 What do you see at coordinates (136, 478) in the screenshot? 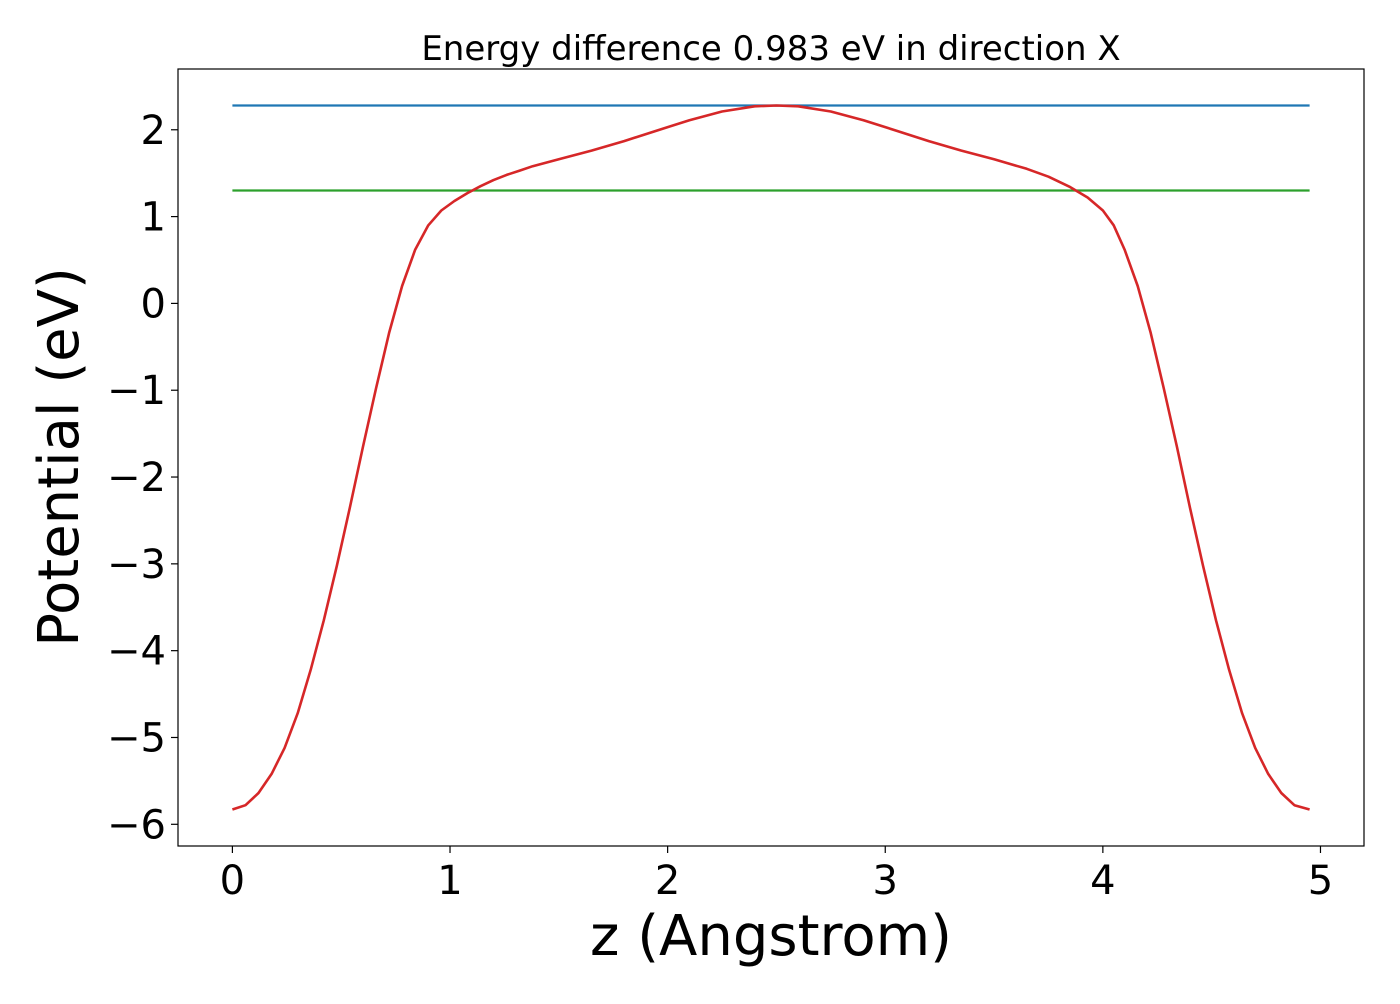
I see `y-tick-label: −2` at bounding box center [136, 478].